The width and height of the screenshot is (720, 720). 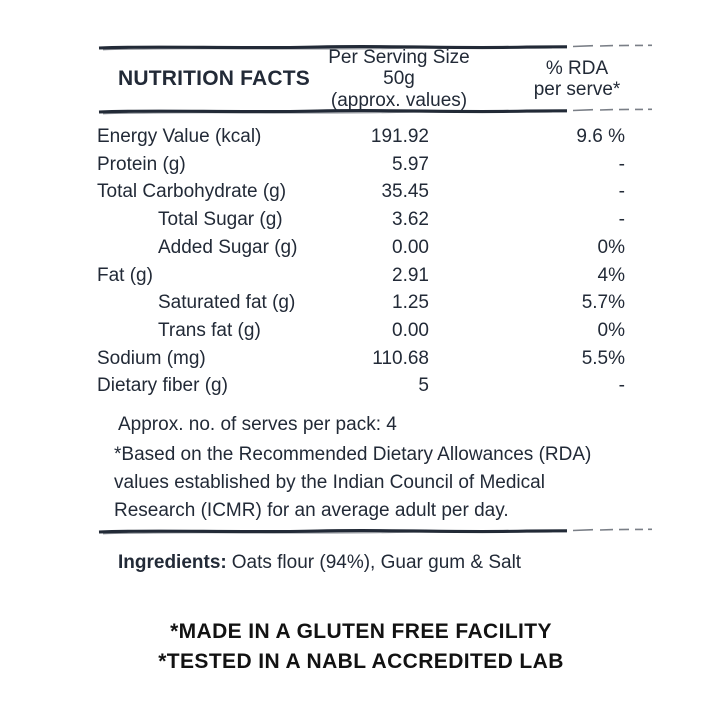 What do you see at coordinates (361, 192) in the screenshot?
I see `table-row: Total Carbohydrate (g) 35.45 -` at bounding box center [361, 192].